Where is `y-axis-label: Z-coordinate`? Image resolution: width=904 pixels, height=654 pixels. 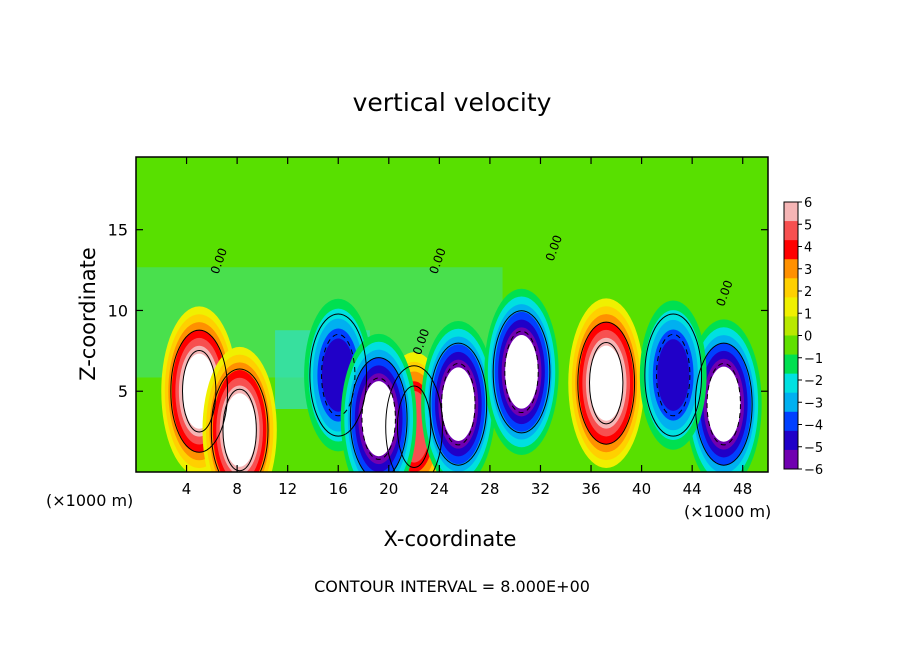 y-axis-label: Z-coordinate is located at coordinates (88, 314).